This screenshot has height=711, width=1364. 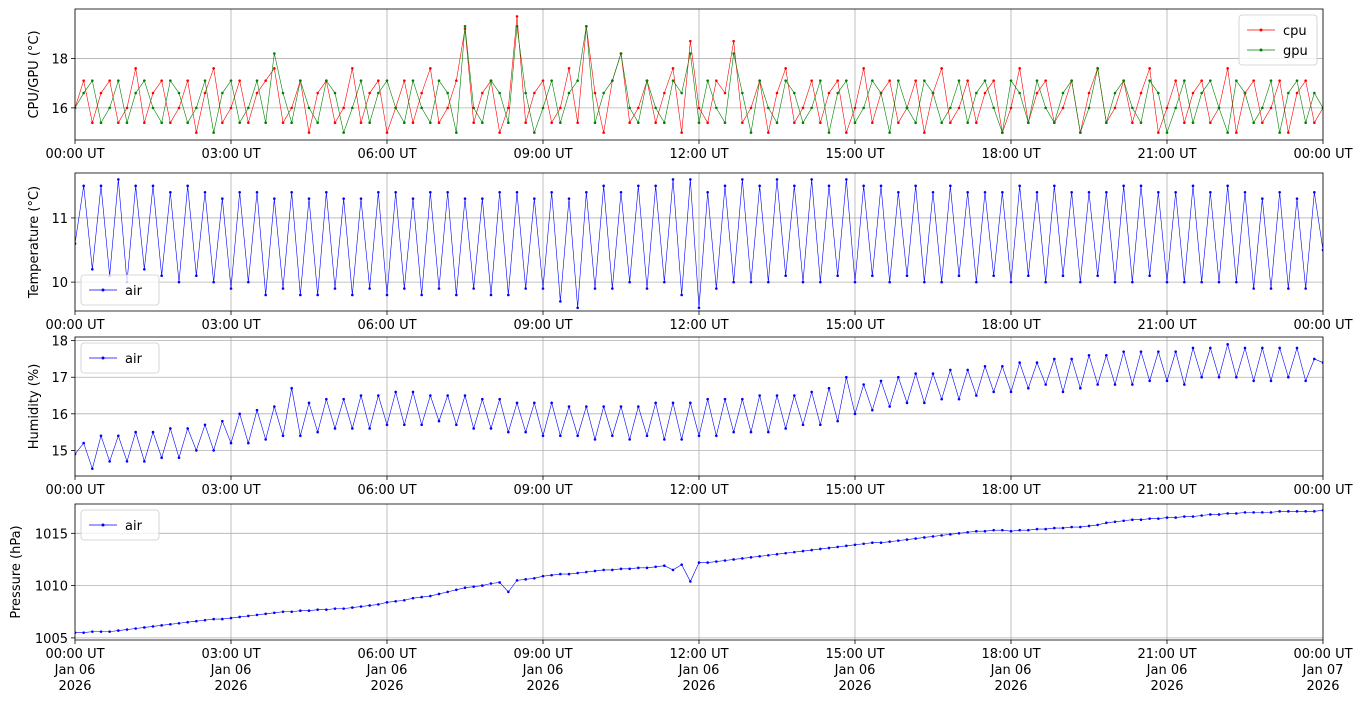 What do you see at coordinates (854, 490) in the screenshot?
I see `x-tick-label: 15:00 UT` at bounding box center [854, 490].